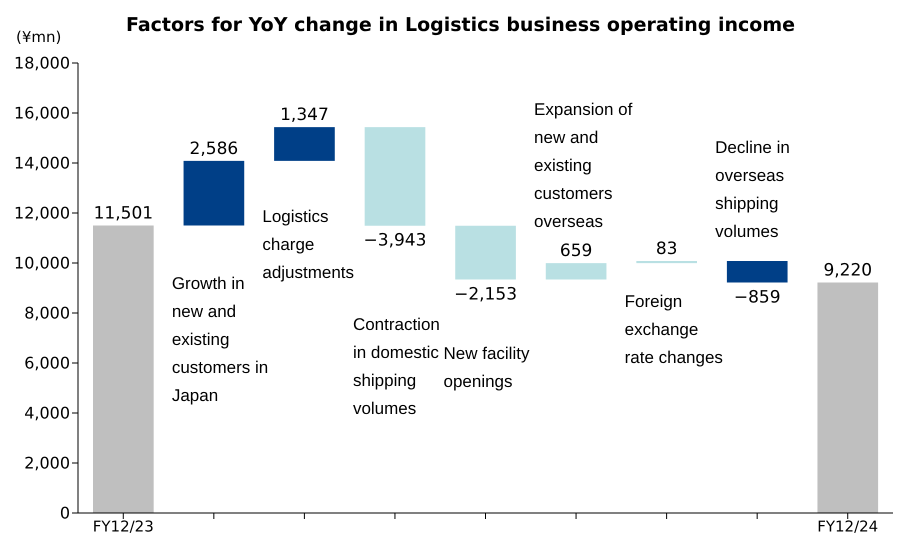  What do you see at coordinates (487, 367) in the screenshot?
I see `annotation: New facility openings` at bounding box center [487, 367].